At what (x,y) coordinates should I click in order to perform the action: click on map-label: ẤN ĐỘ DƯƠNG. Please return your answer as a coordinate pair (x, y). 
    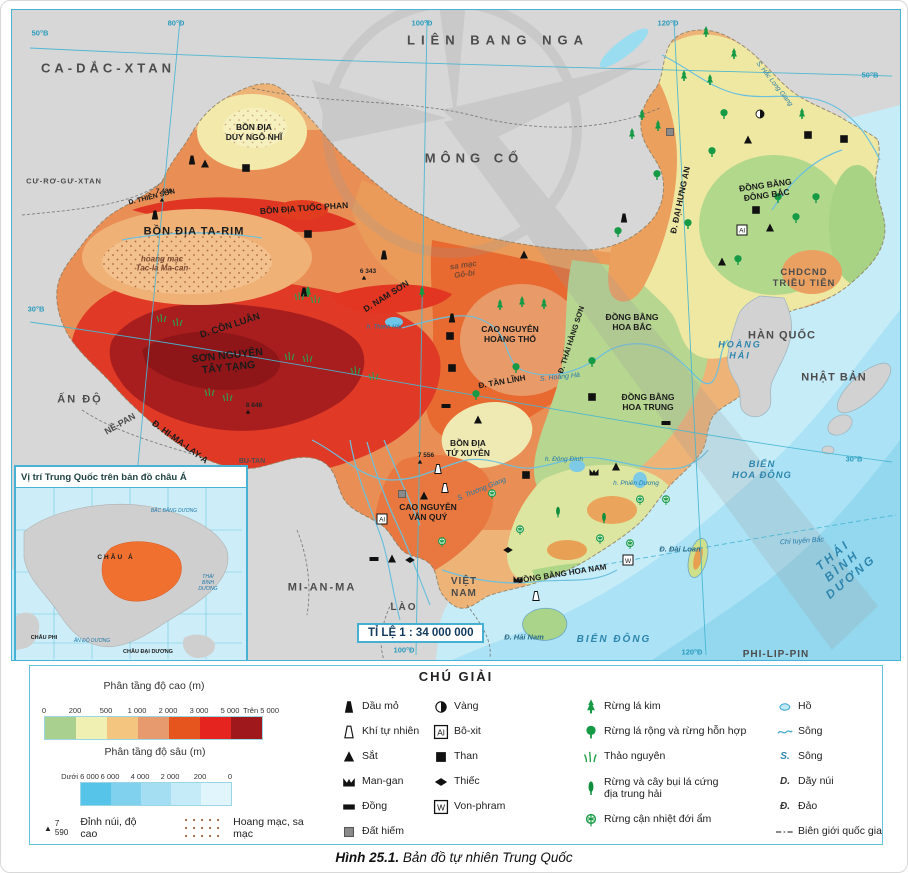
    Looking at the image, I should click on (92, 641).